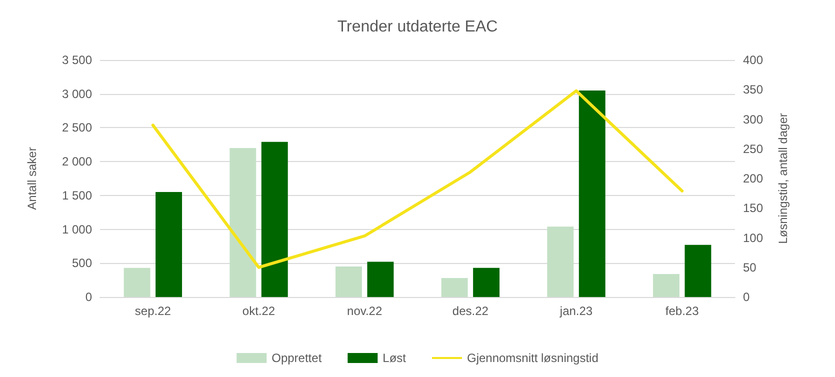 This screenshot has height=377, width=835. I want to click on chart-title: Trender utdaterte EAC, so click(417, 27).